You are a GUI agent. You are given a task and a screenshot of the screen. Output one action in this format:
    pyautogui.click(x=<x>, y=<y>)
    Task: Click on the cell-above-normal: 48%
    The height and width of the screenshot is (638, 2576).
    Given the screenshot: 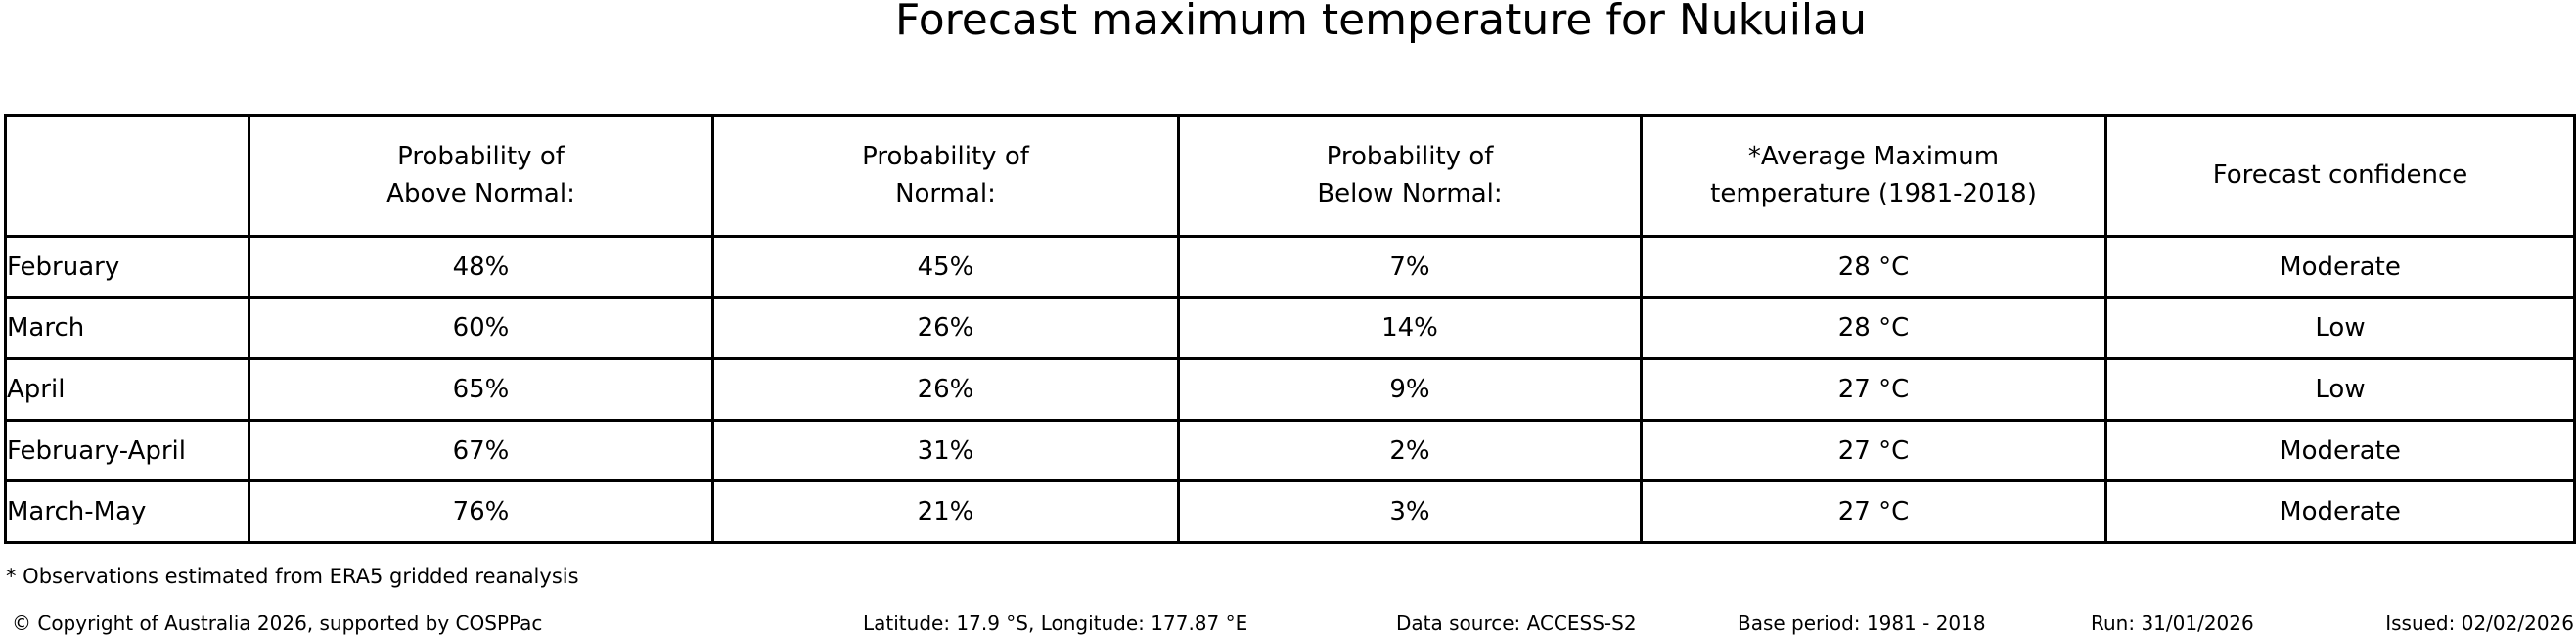 What is the action you would take?
    pyautogui.click(x=481, y=267)
    